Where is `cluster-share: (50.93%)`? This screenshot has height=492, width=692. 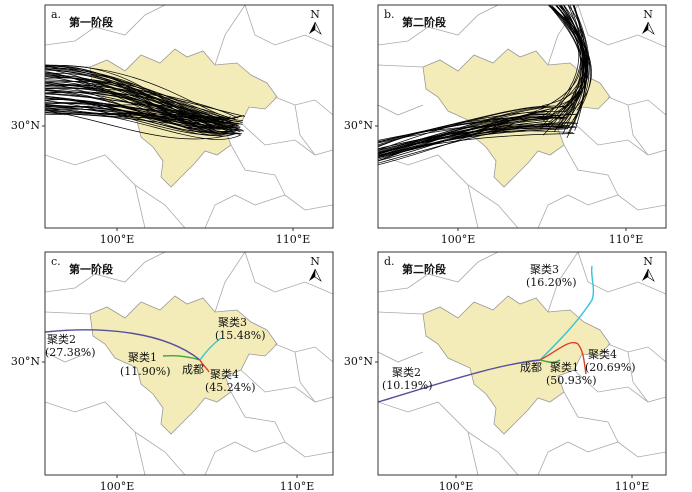 cluster-share: (50.93%) is located at coordinates (571, 380).